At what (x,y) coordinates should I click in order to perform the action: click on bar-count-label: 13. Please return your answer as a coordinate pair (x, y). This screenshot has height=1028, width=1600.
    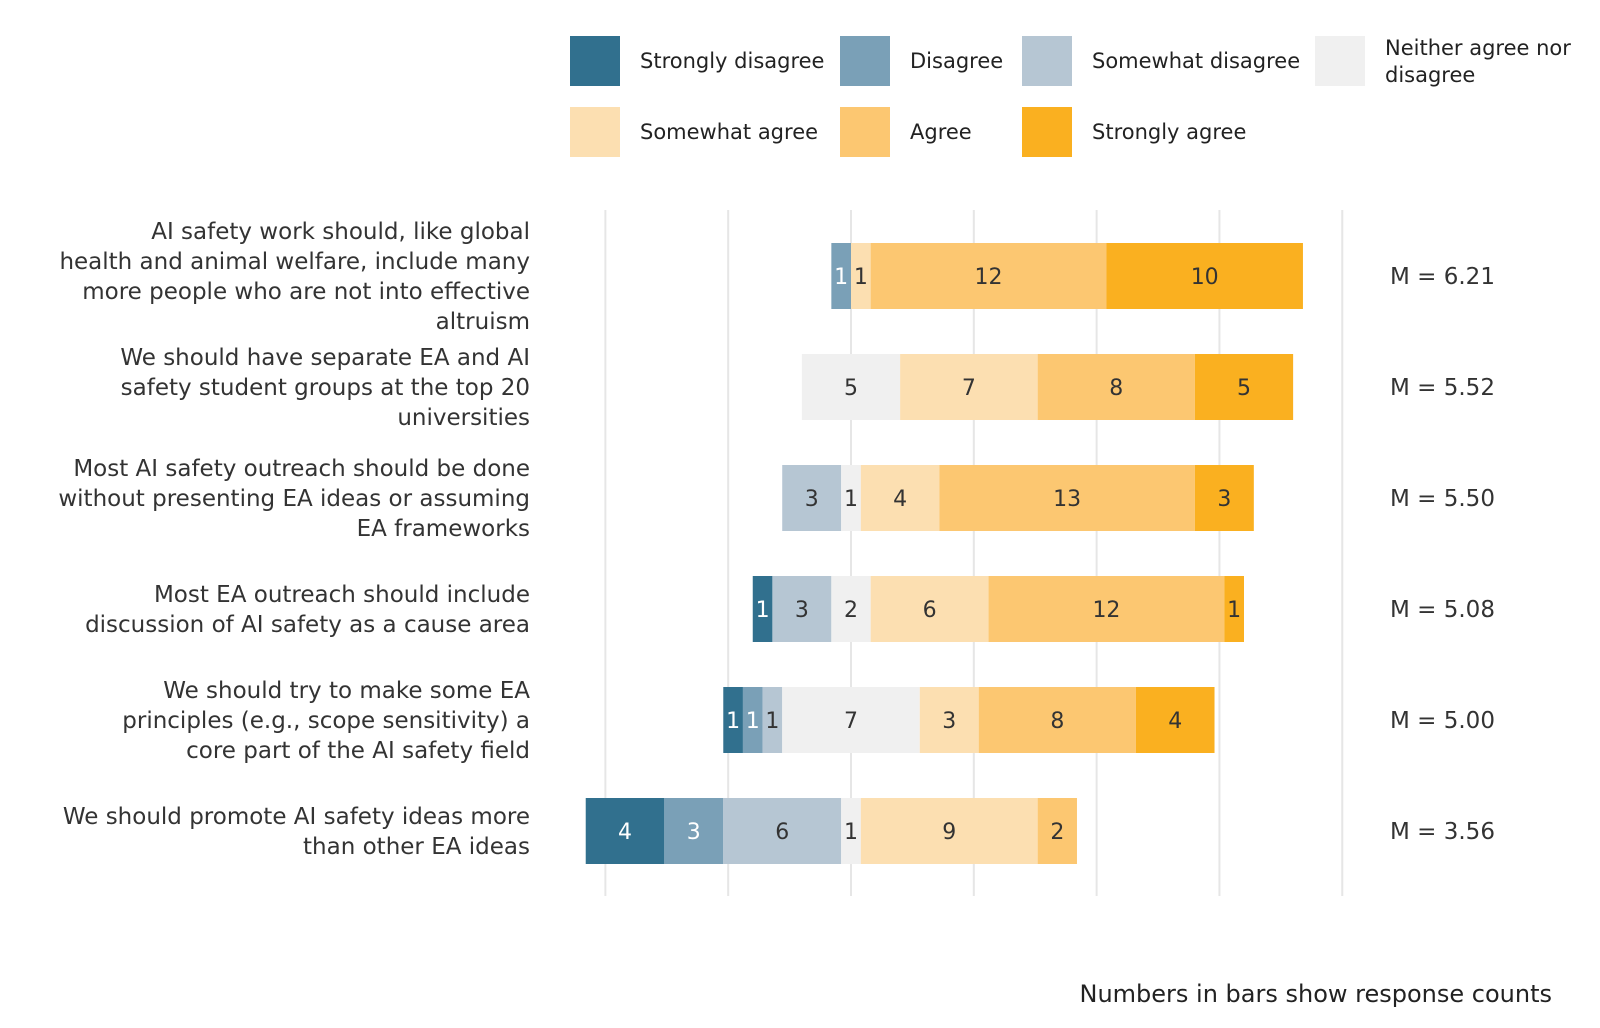
    Looking at the image, I should click on (1067, 499).